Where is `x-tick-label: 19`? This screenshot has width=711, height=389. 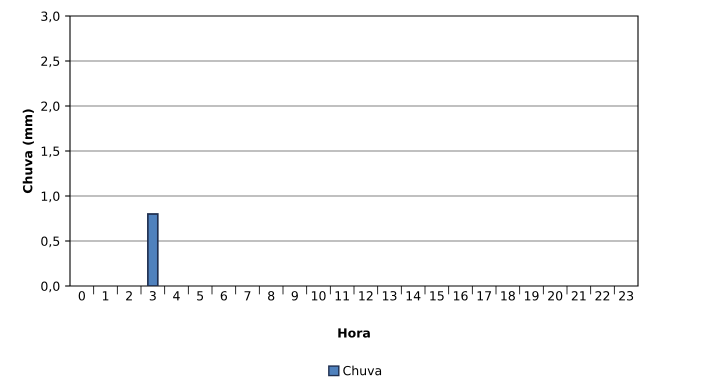
x-tick-label: 19 is located at coordinates (531, 296).